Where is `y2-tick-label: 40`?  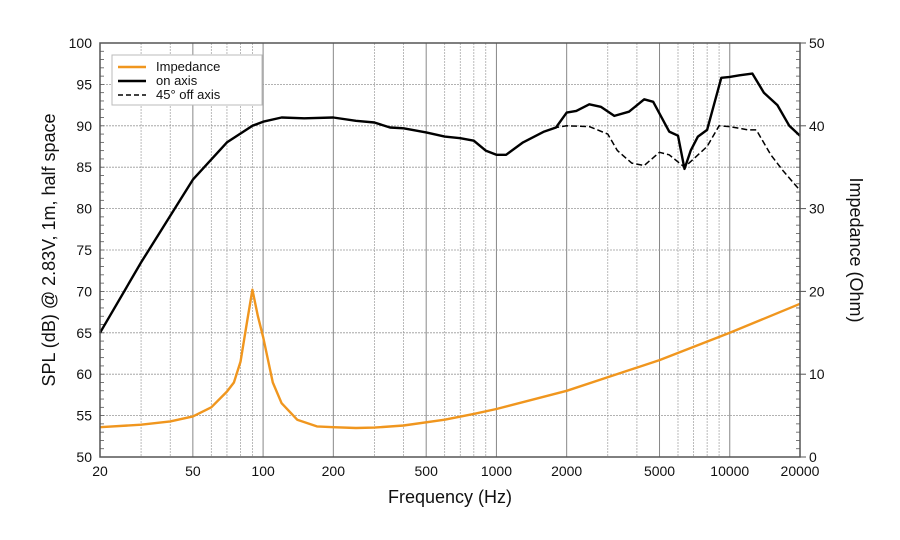 y2-tick-label: 40 is located at coordinates (817, 126).